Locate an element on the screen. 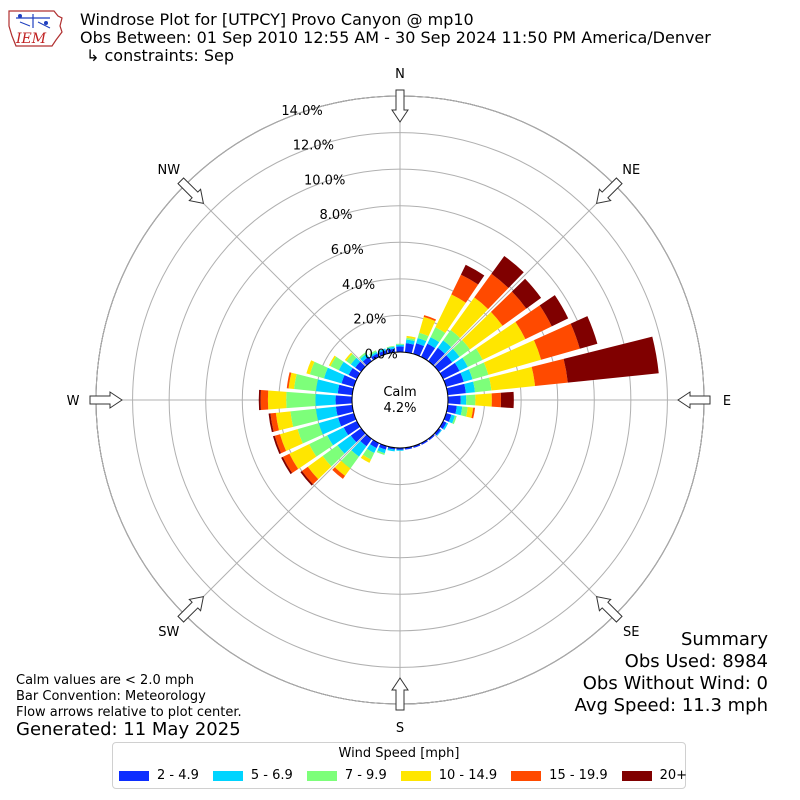 This screenshot has height=800, width=800. legend-item: 7 - 9.9 is located at coordinates (346, 775).